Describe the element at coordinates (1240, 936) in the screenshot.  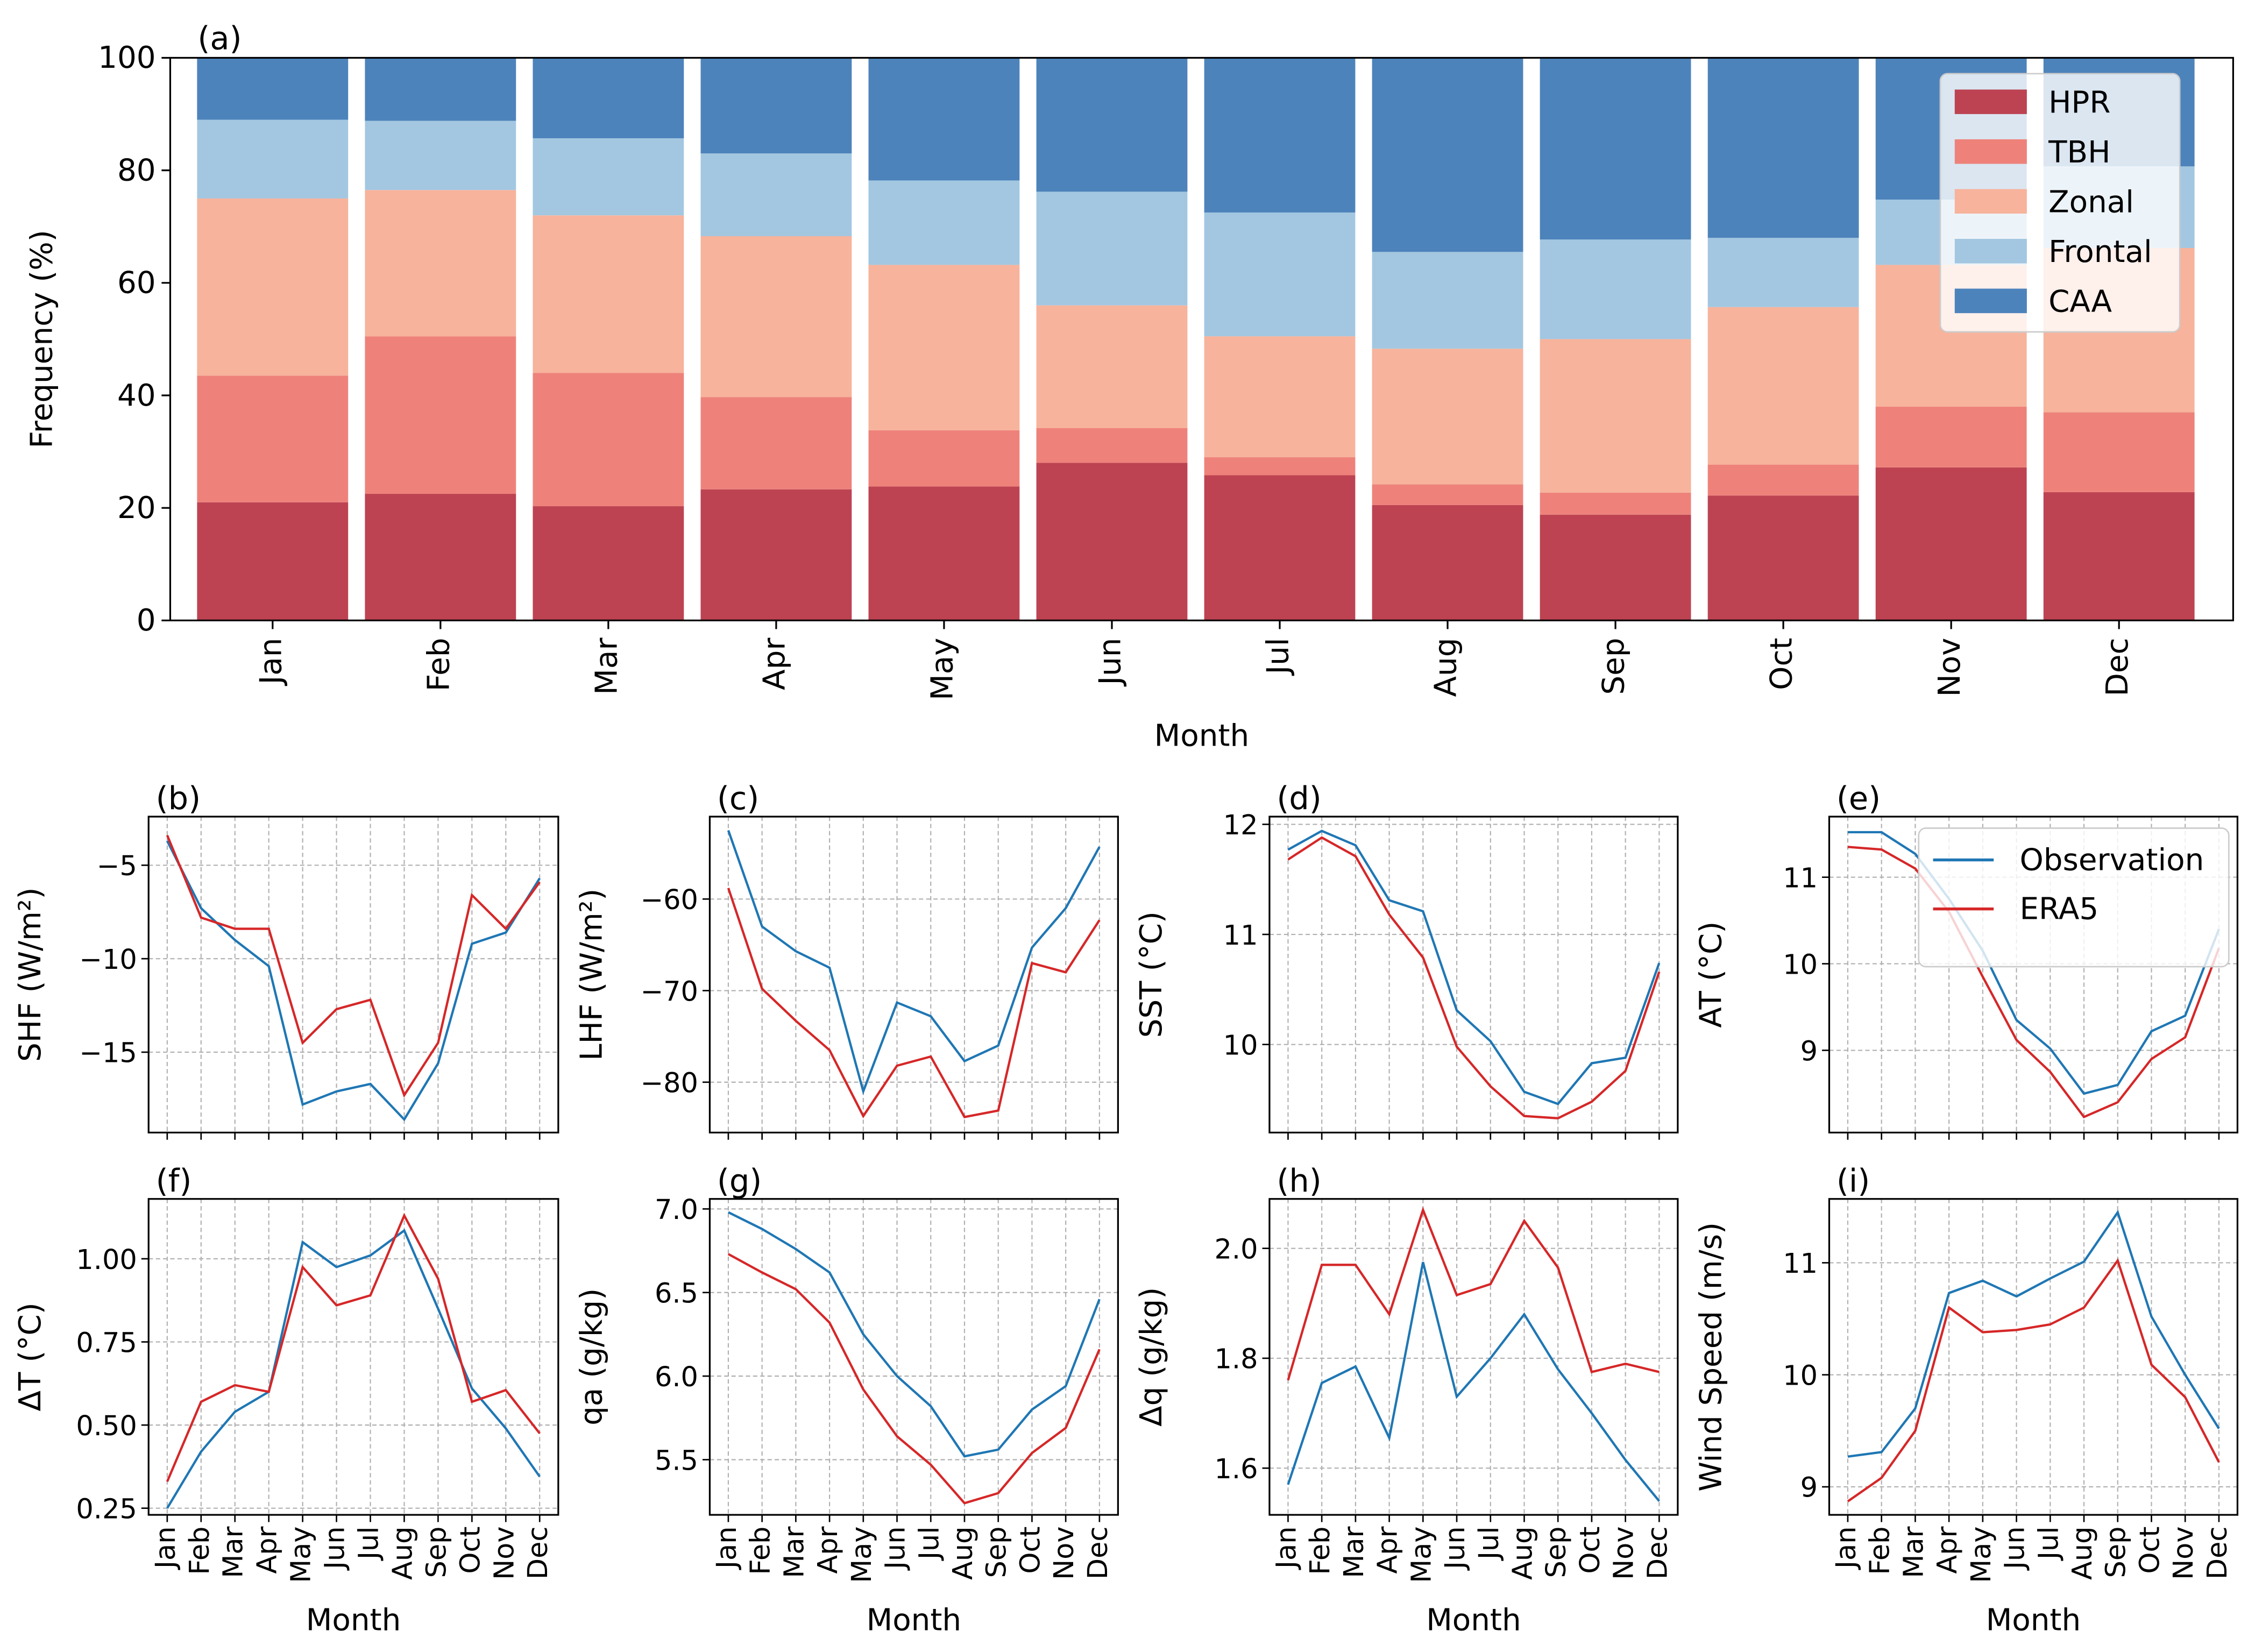
I see `y-tick-label: 11` at that location.